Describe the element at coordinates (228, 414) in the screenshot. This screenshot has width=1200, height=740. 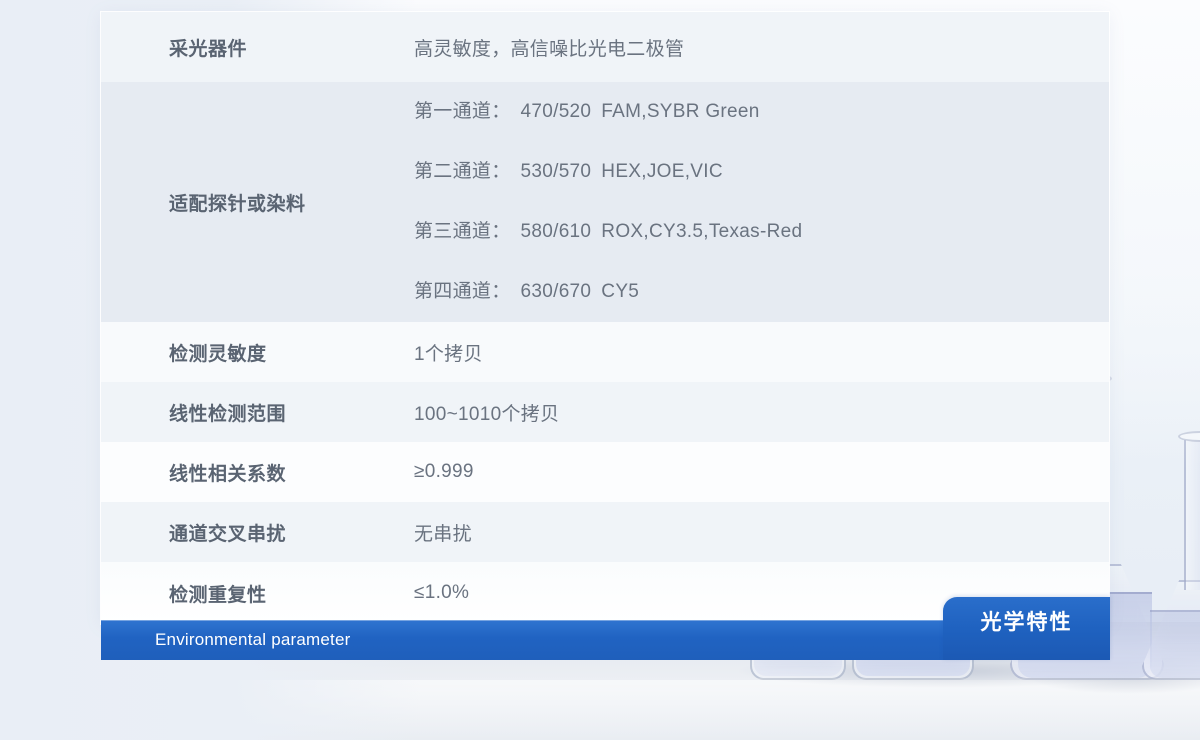
I see `row-label: 线性检测范围` at that location.